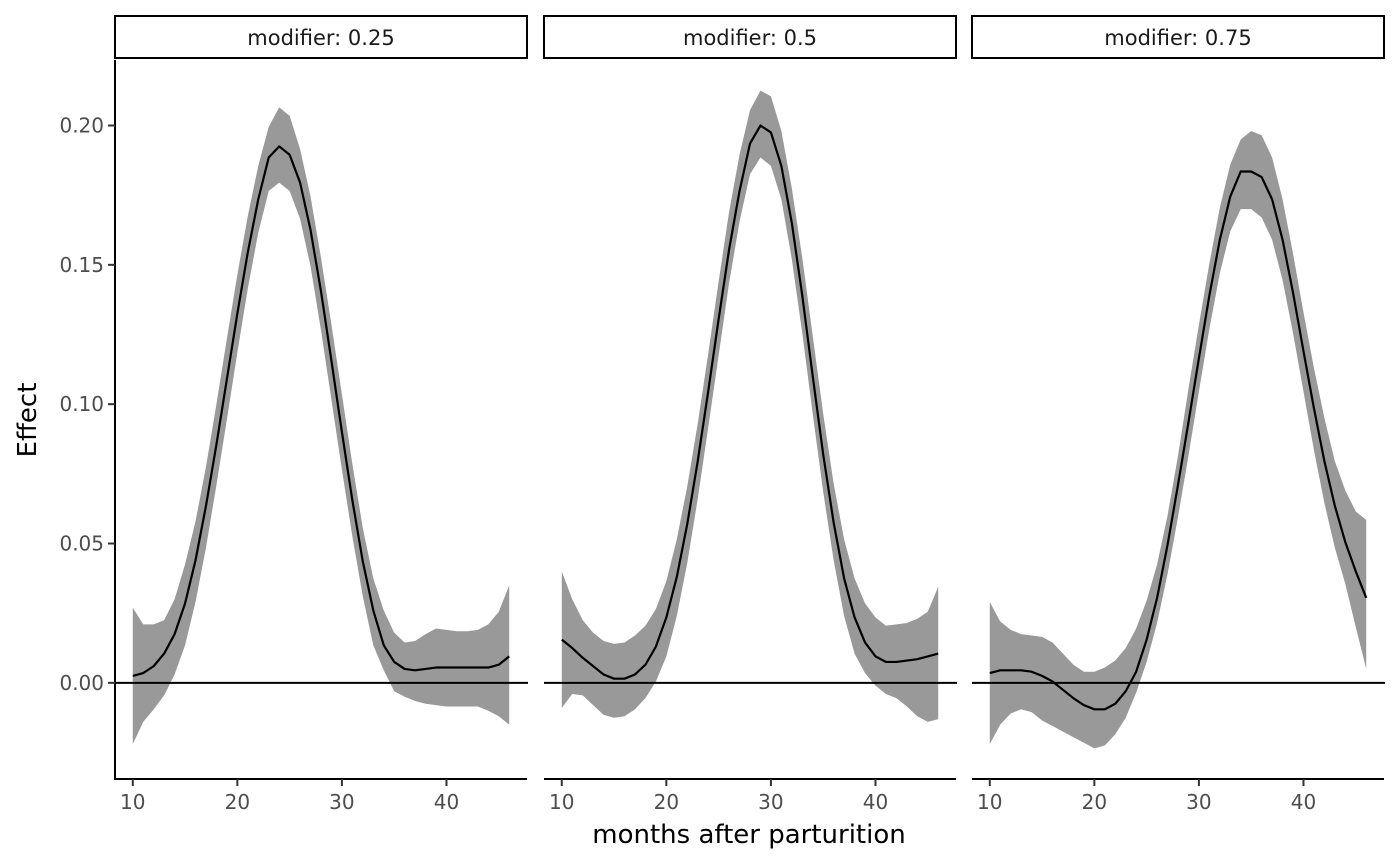 This screenshot has width=1400, height=865. I want to click on facet-strip-label: modifier: 0.25, so click(320, 38).